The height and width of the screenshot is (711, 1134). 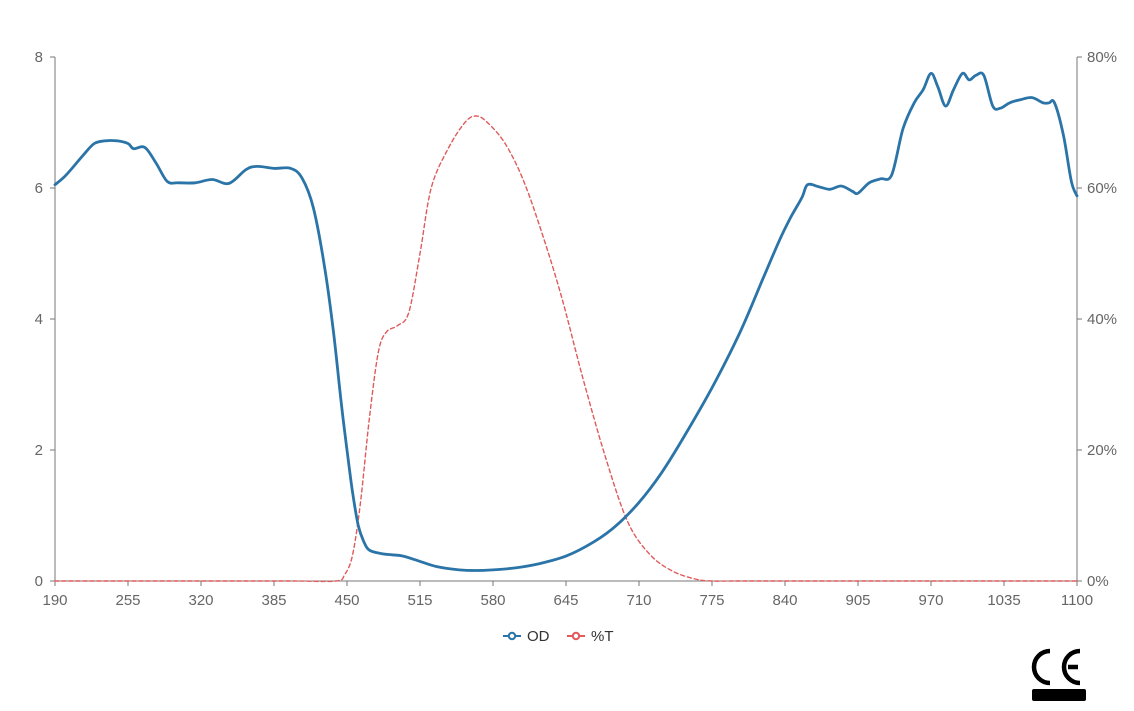 I want to click on x-tick-label: 255, so click(x=127, y=600).